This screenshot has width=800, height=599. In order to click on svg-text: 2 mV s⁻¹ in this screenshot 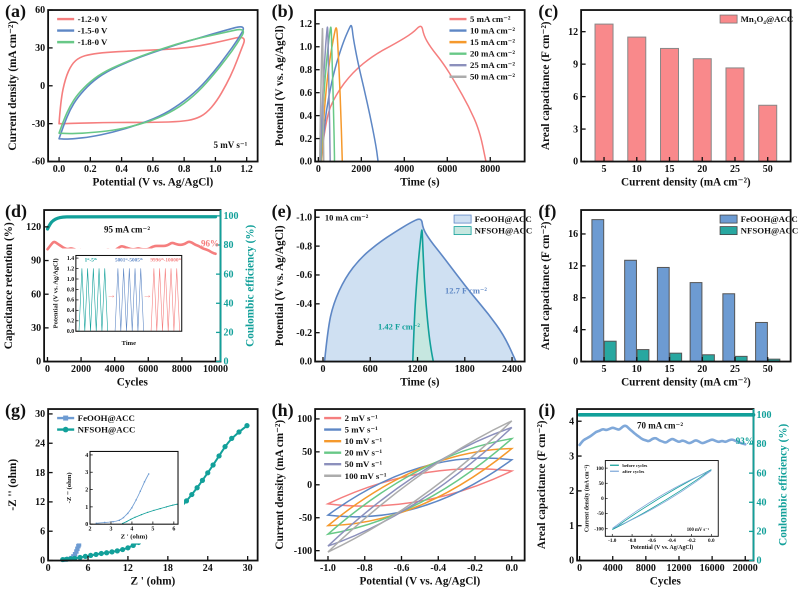, I will do `click(360, 418)`.